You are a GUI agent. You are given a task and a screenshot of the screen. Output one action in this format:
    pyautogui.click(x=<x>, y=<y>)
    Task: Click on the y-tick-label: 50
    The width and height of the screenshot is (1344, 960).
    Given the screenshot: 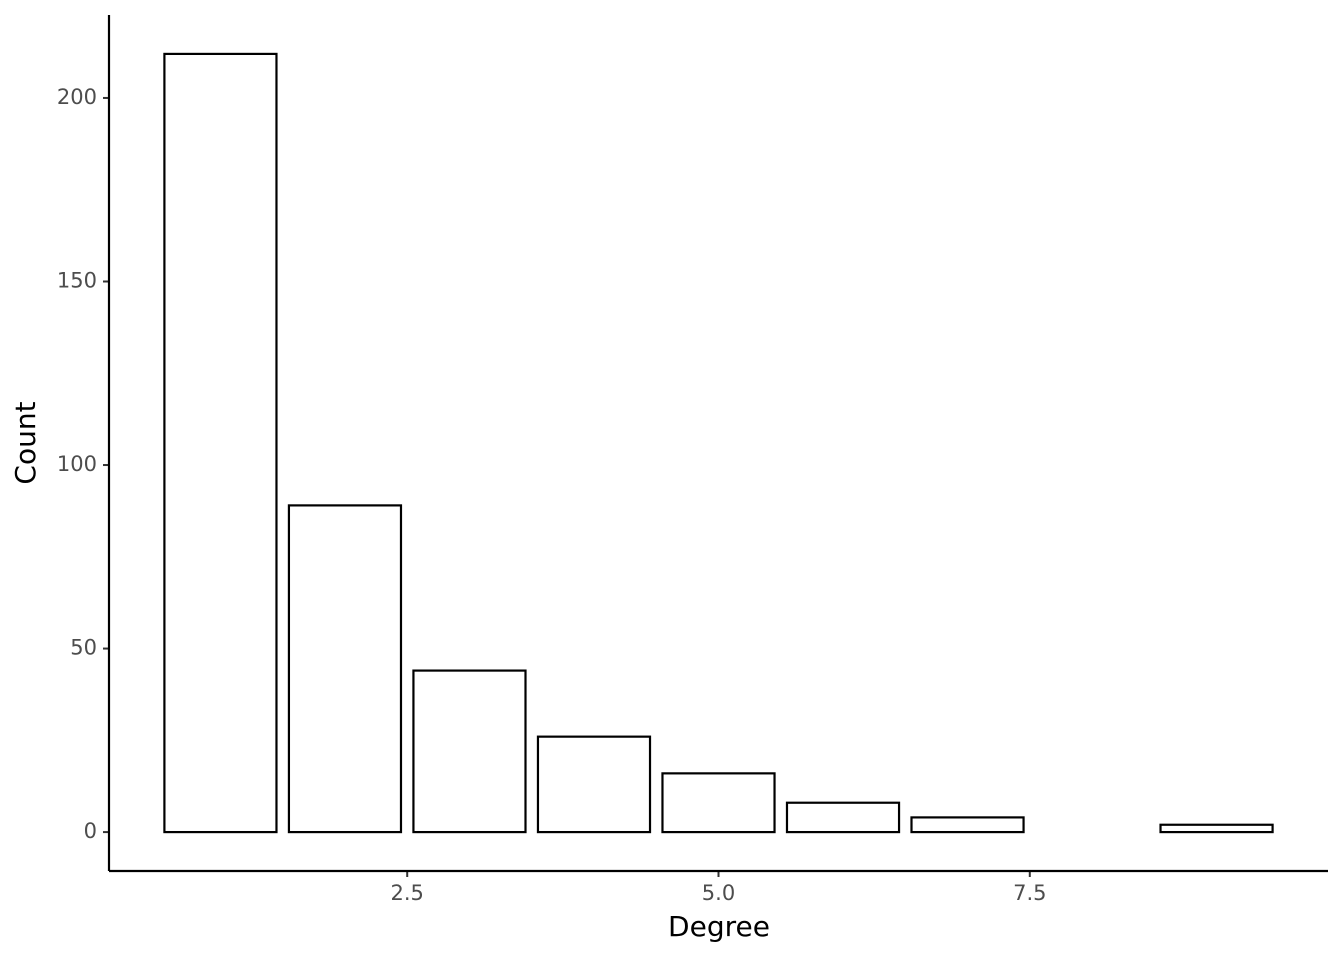 What is the action you would take?
    pyautogui.click(x=83, y=648)
    